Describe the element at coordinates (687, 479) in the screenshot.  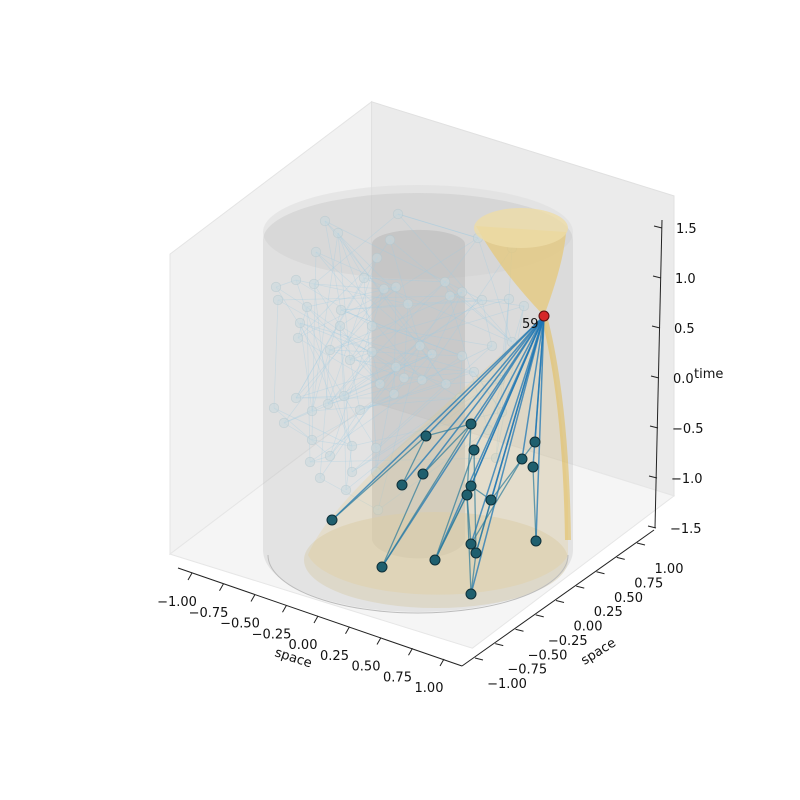
I see `z-tick-label: −1.0` at that location.